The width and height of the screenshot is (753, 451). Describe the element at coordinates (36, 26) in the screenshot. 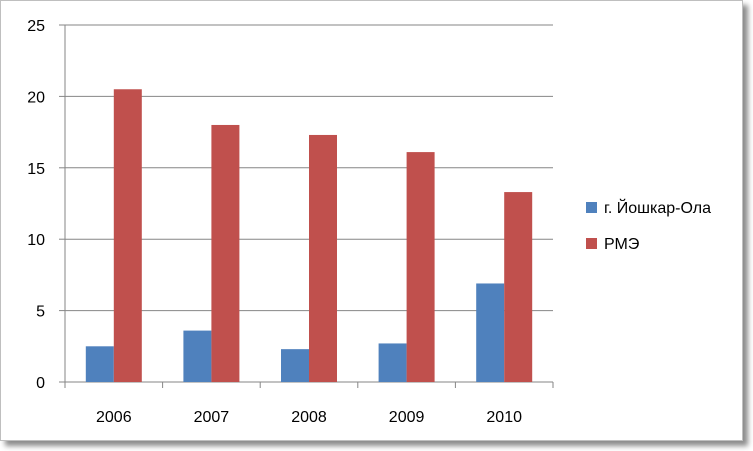

I see `y-tick-label: 25` at that location.